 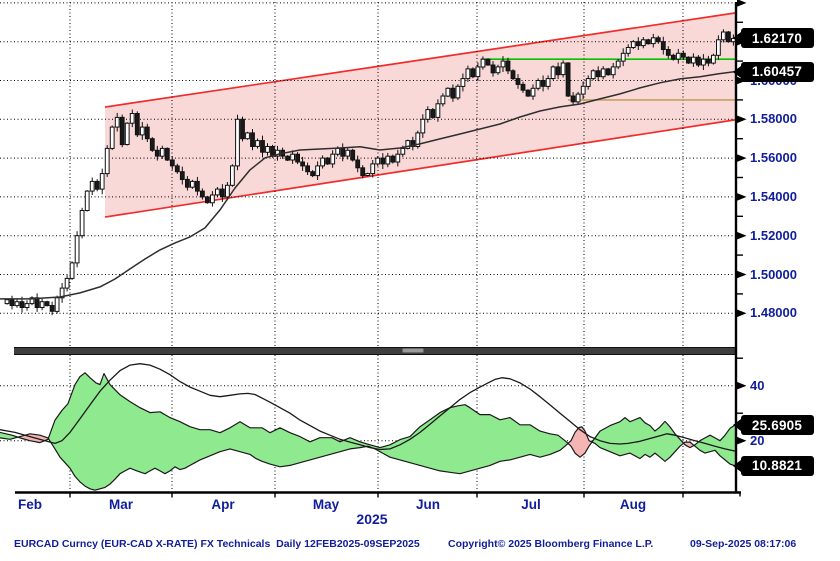 I want to click on y-axis-price-label: 1.54000, so click(x=773, y=196).